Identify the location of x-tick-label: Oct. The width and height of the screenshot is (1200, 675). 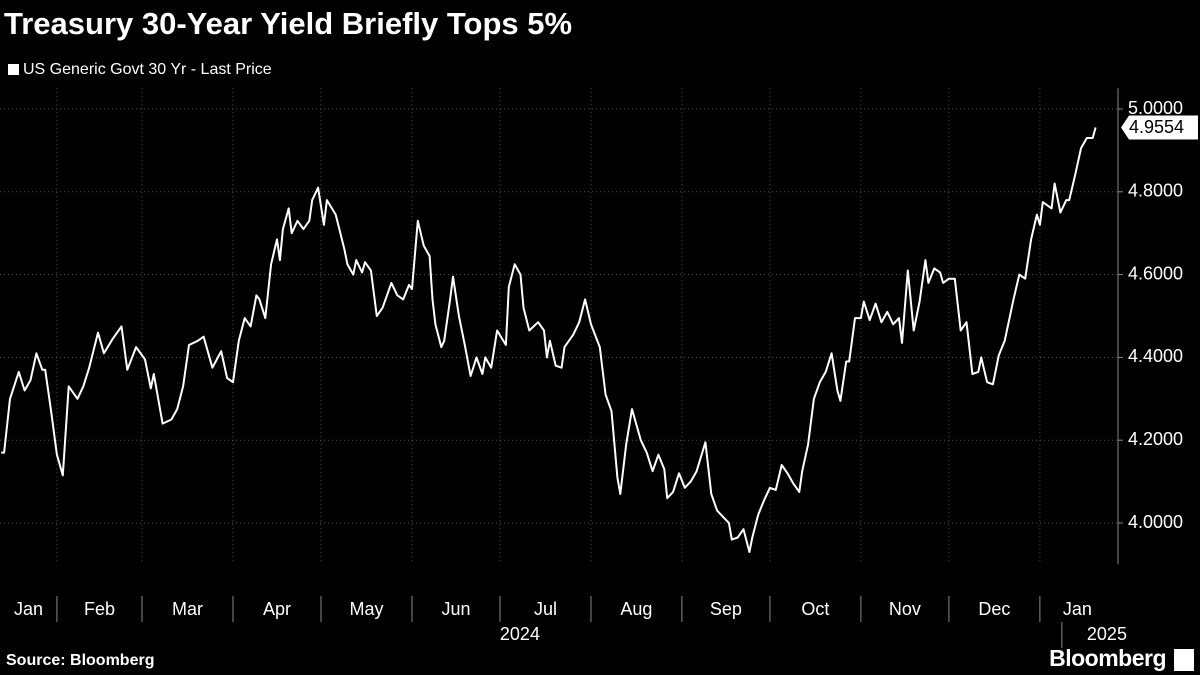
(815, 609).